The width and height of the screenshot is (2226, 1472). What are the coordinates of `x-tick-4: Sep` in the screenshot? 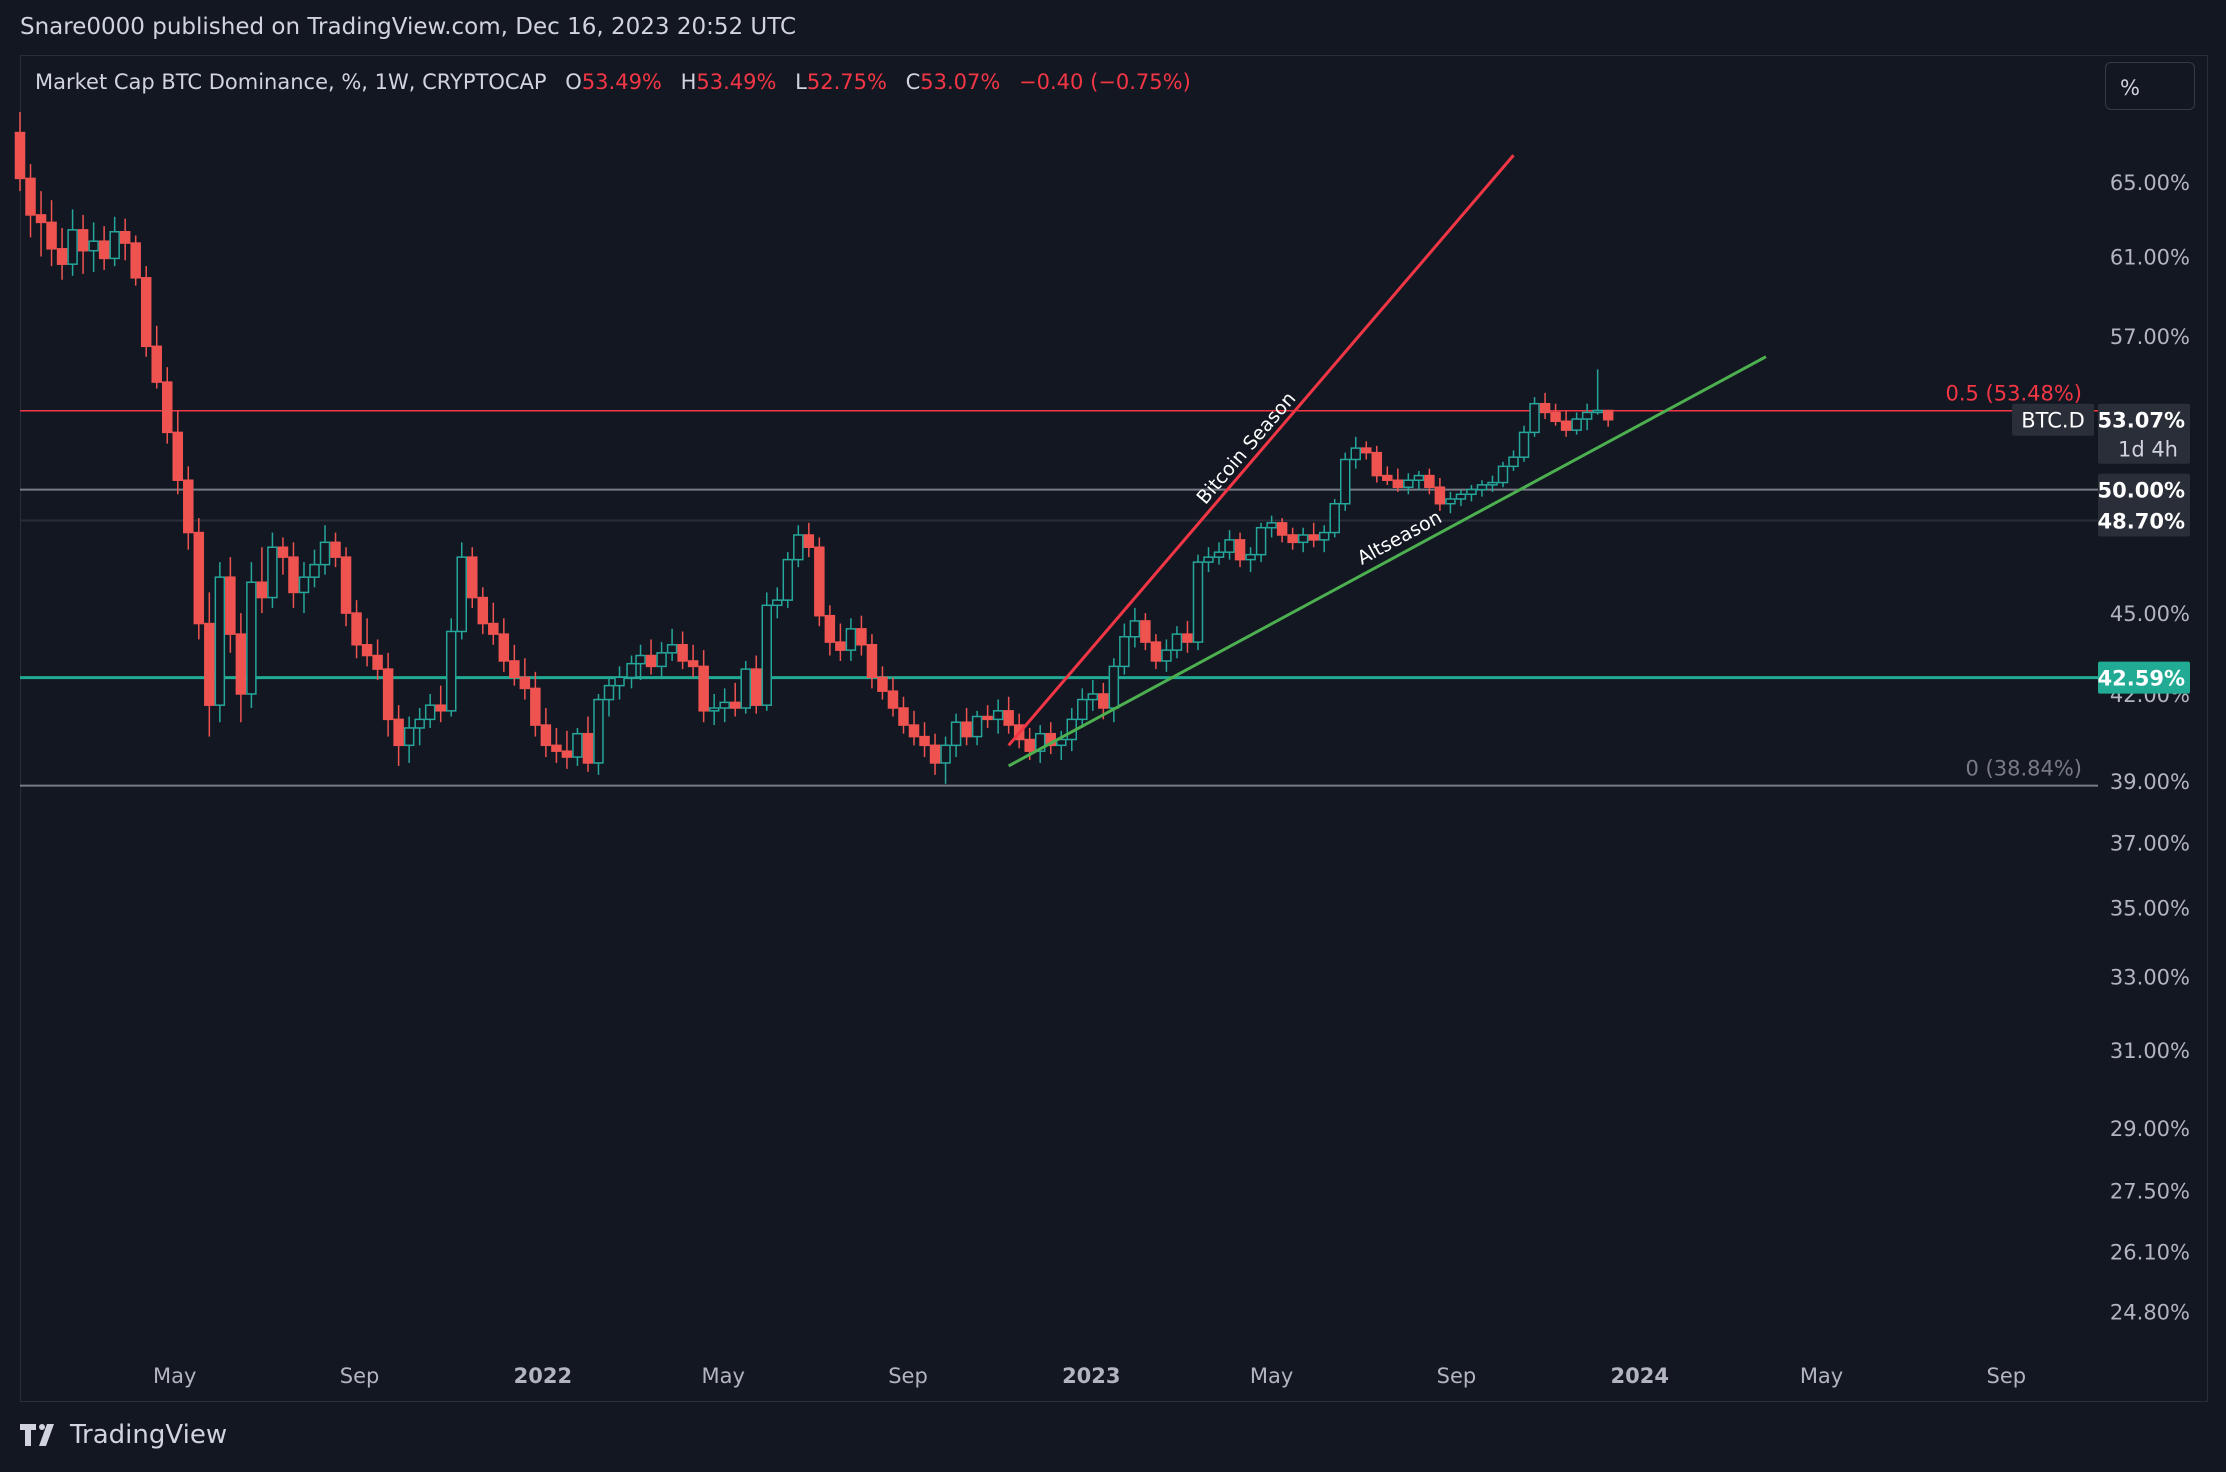 It's located at (908, 1376).